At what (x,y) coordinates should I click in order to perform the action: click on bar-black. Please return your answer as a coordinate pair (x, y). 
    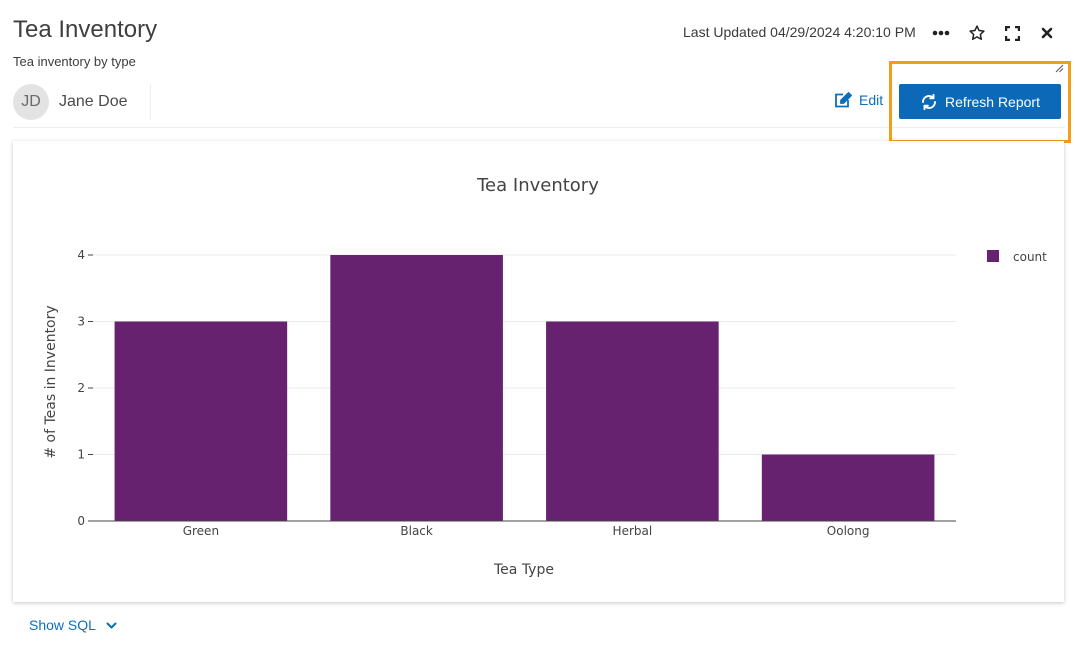
    Looking at the image, I should click on (416, 388).